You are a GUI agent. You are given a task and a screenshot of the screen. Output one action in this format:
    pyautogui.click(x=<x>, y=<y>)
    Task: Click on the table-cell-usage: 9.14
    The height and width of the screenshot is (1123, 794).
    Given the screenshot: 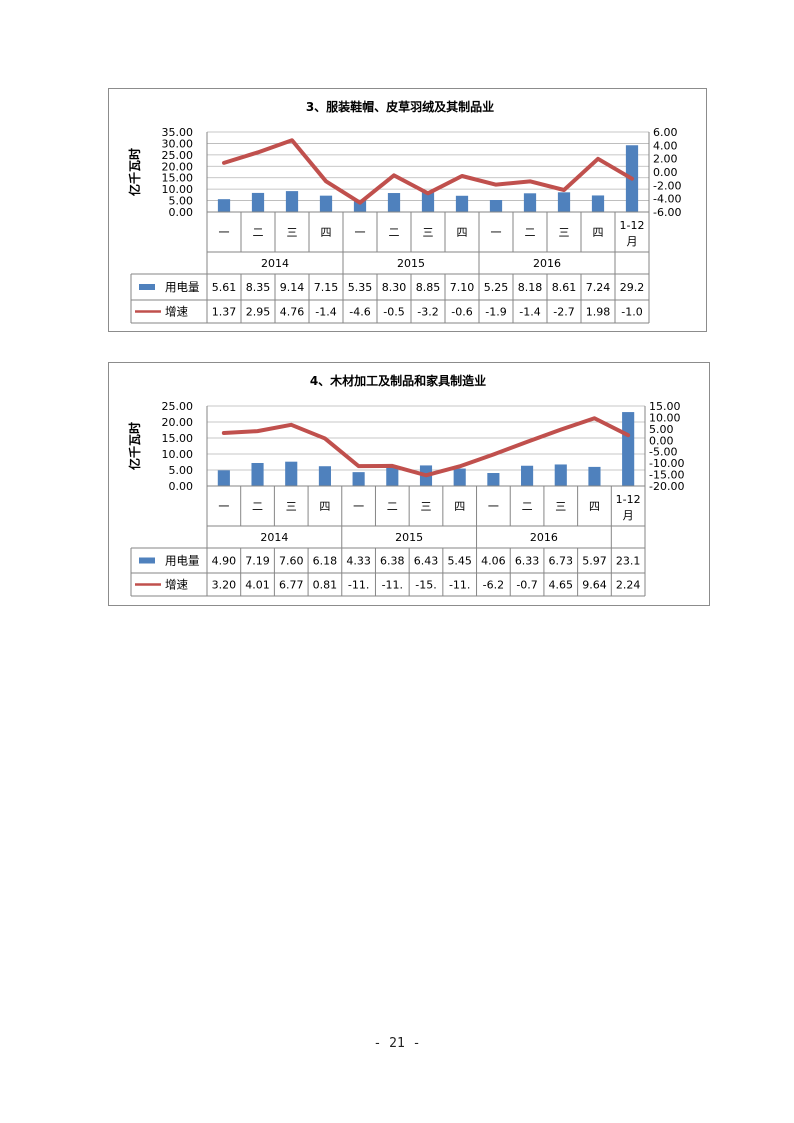 What is the action you would take?
    pyautogui.click(x=292, y=287)
    